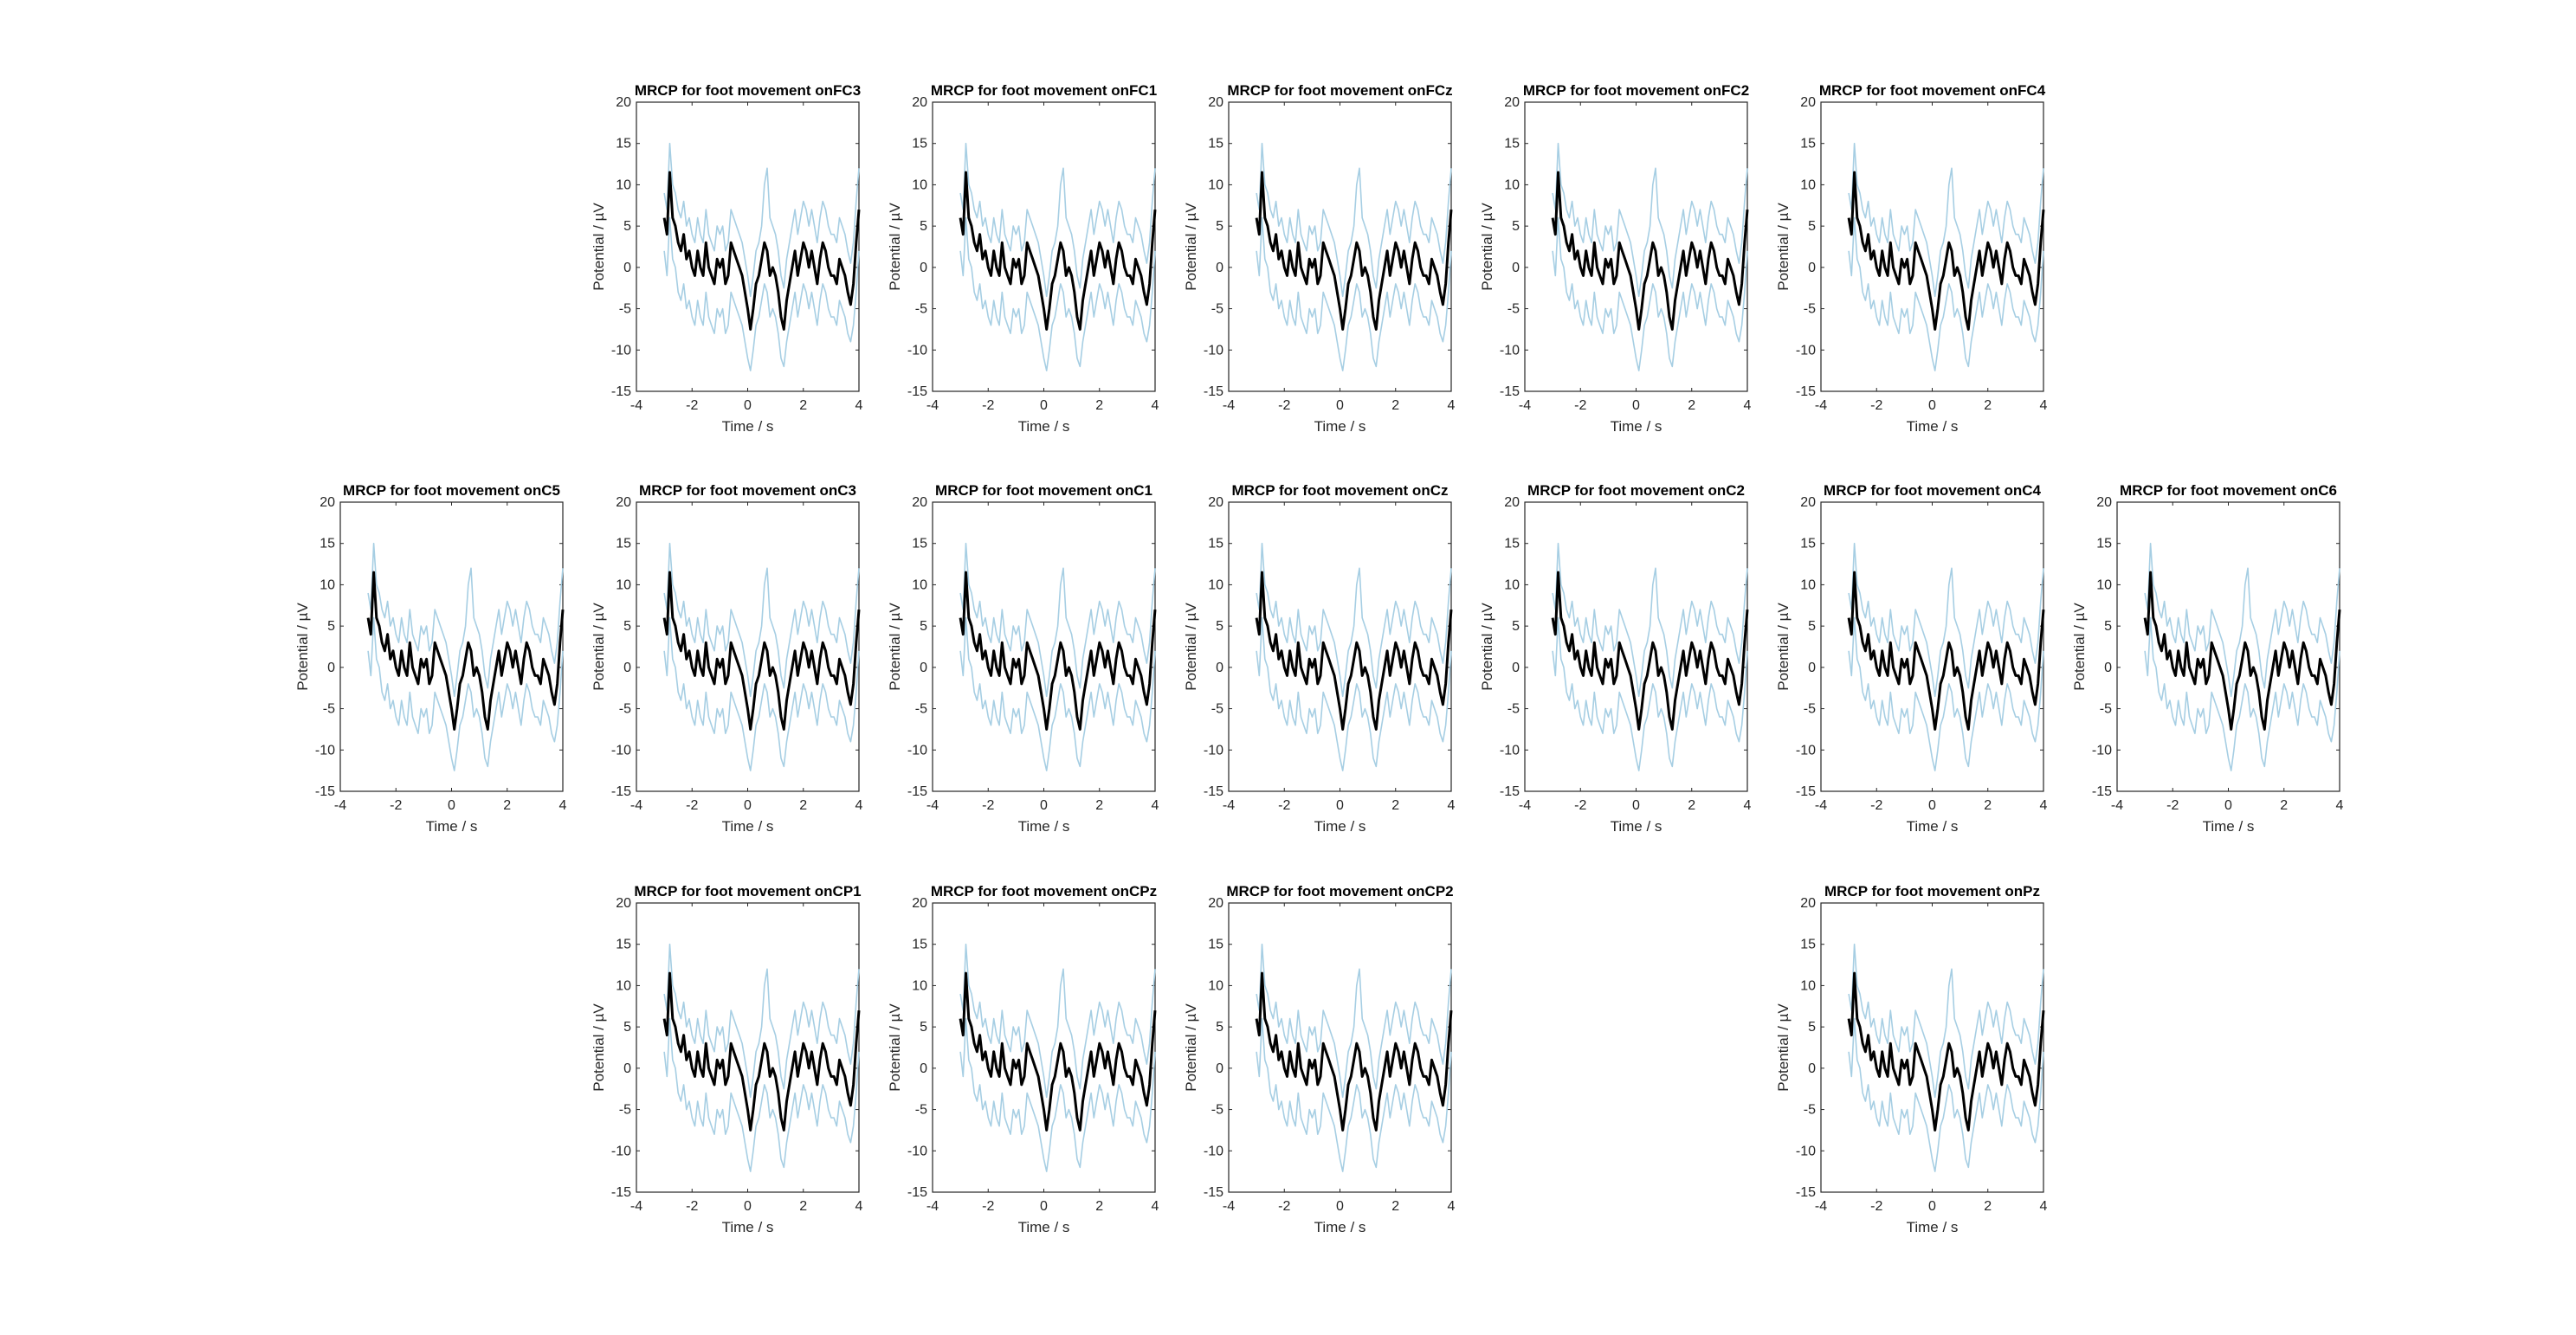 The width and height of the screenshot is (2576, 1335). I want to click on subplot-title: MRCP for foot movement onFC3, so click(748, 91).